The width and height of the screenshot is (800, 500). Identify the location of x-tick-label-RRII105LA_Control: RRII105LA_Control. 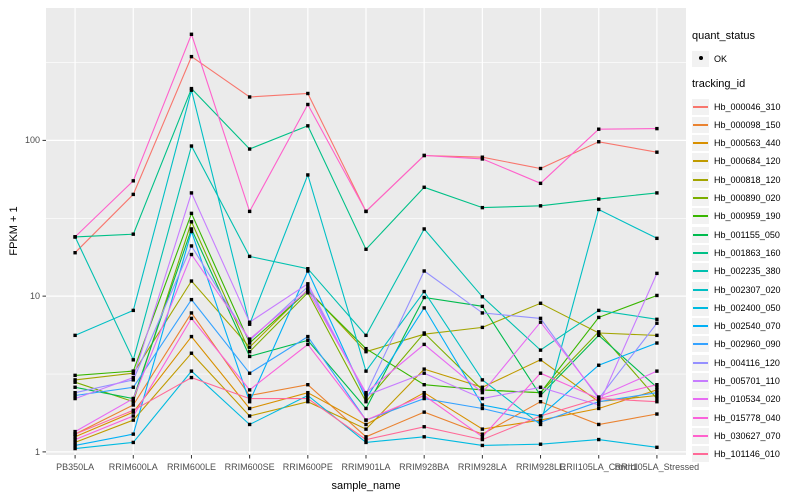
(598, 467).